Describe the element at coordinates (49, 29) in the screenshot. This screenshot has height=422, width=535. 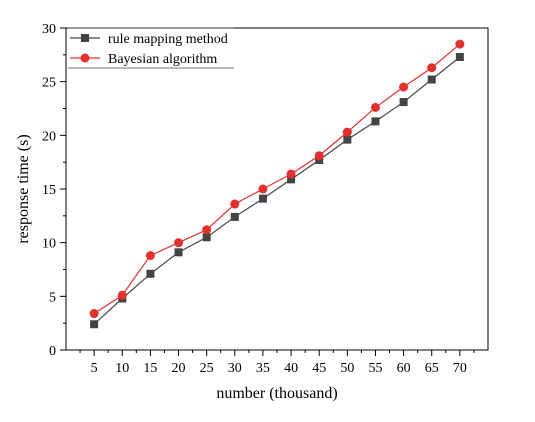
I see `y-tick-label: 30` at that location.